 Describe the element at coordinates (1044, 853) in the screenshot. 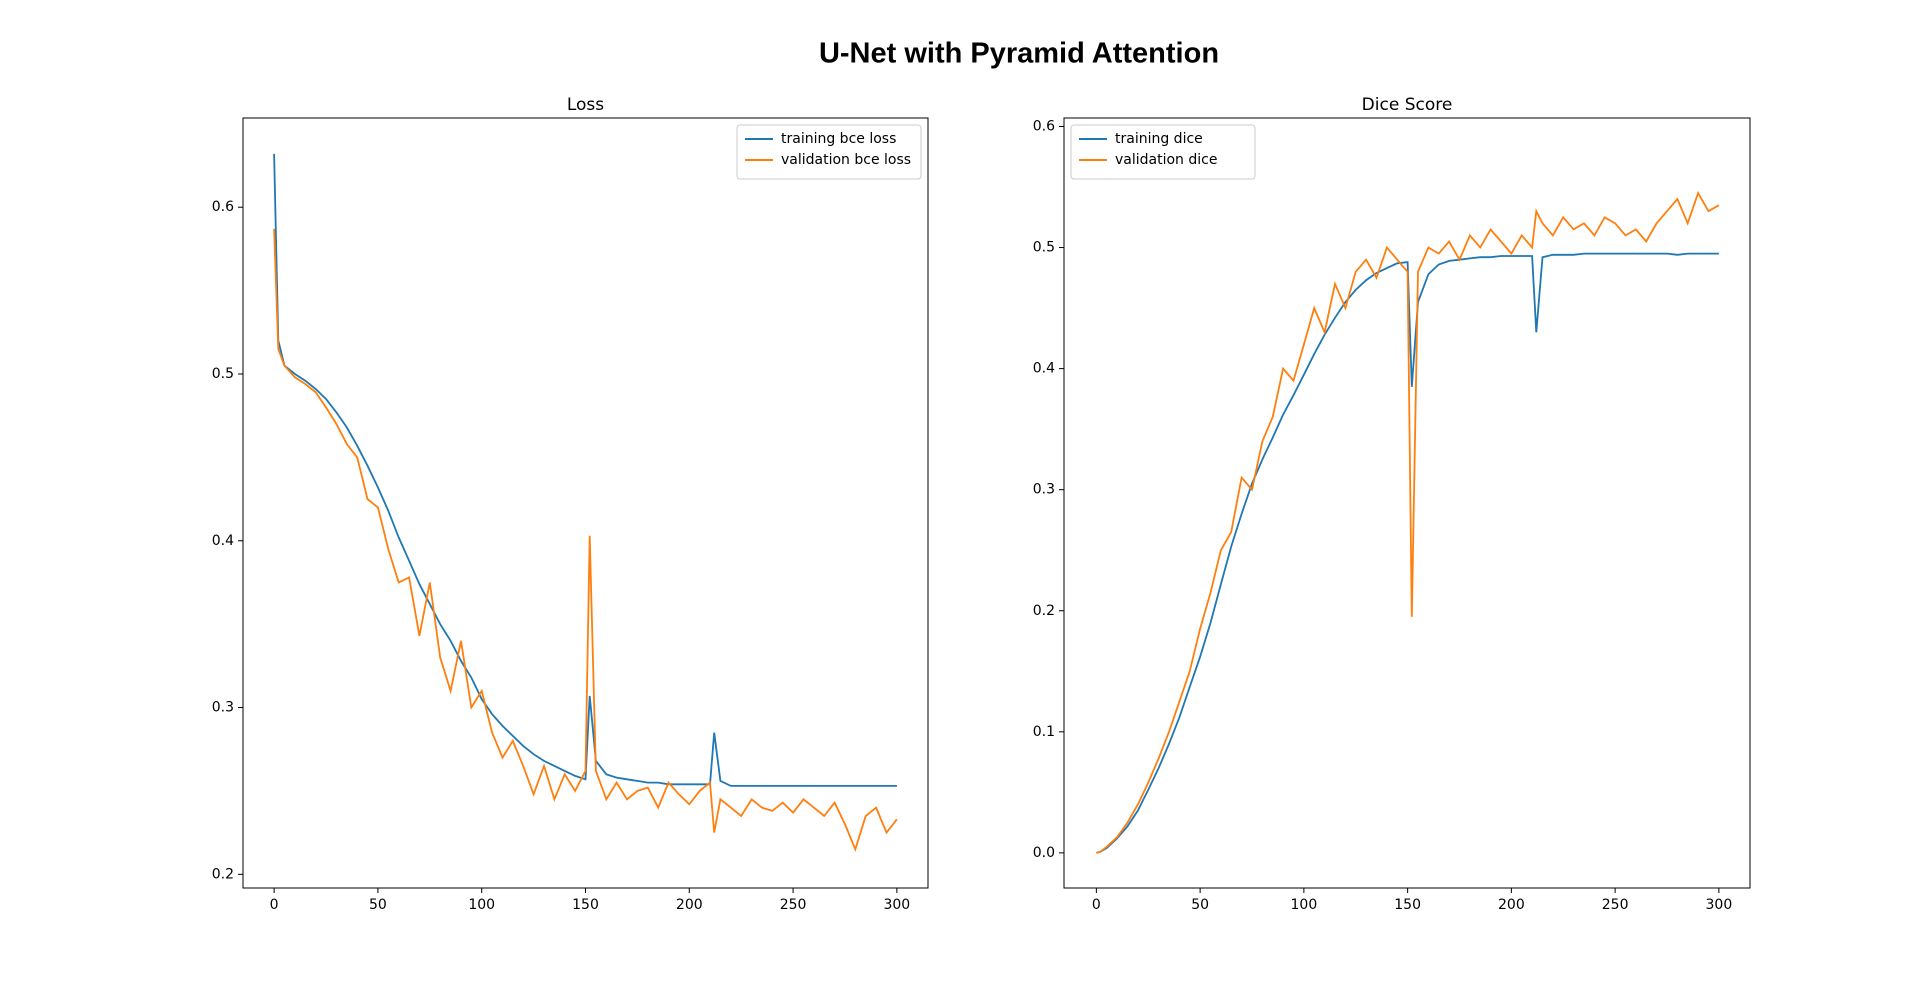

I see `y-tick-label: 0.0` at that location.